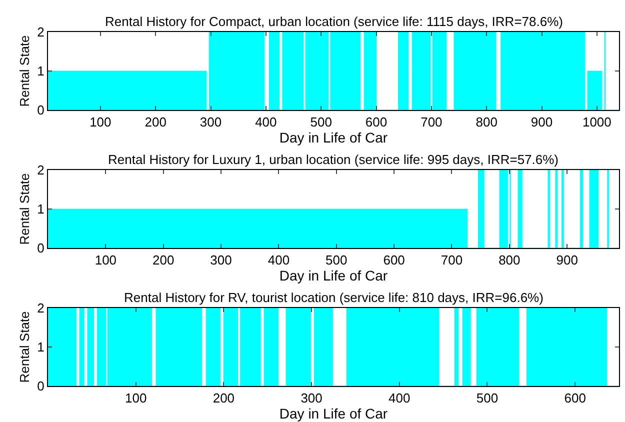 This screenshot has width=625, height=422. I want to click on chart-title: Rental History for RV, tourist location (service life: 810 days, IRR=96.6%), so click(334, 297).